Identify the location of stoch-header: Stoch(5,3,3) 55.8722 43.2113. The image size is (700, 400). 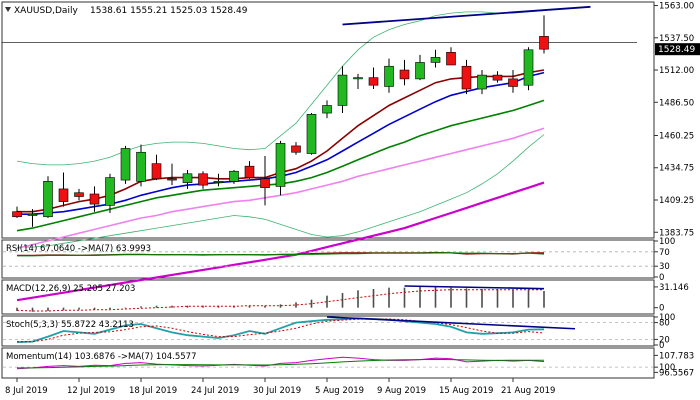
(70, 325).